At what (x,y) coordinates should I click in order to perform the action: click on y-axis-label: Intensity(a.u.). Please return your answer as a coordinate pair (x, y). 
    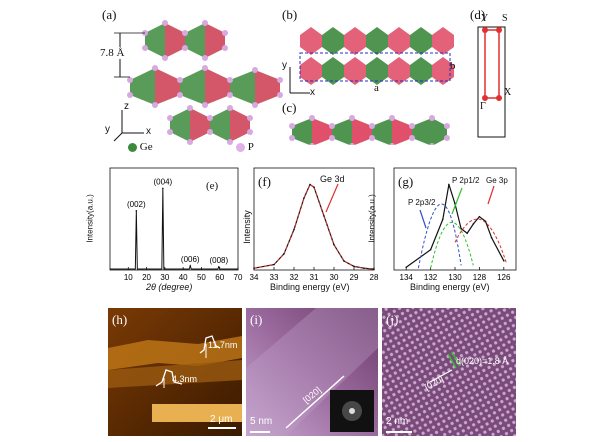
    Looking at the image, I should click on (90, 218).